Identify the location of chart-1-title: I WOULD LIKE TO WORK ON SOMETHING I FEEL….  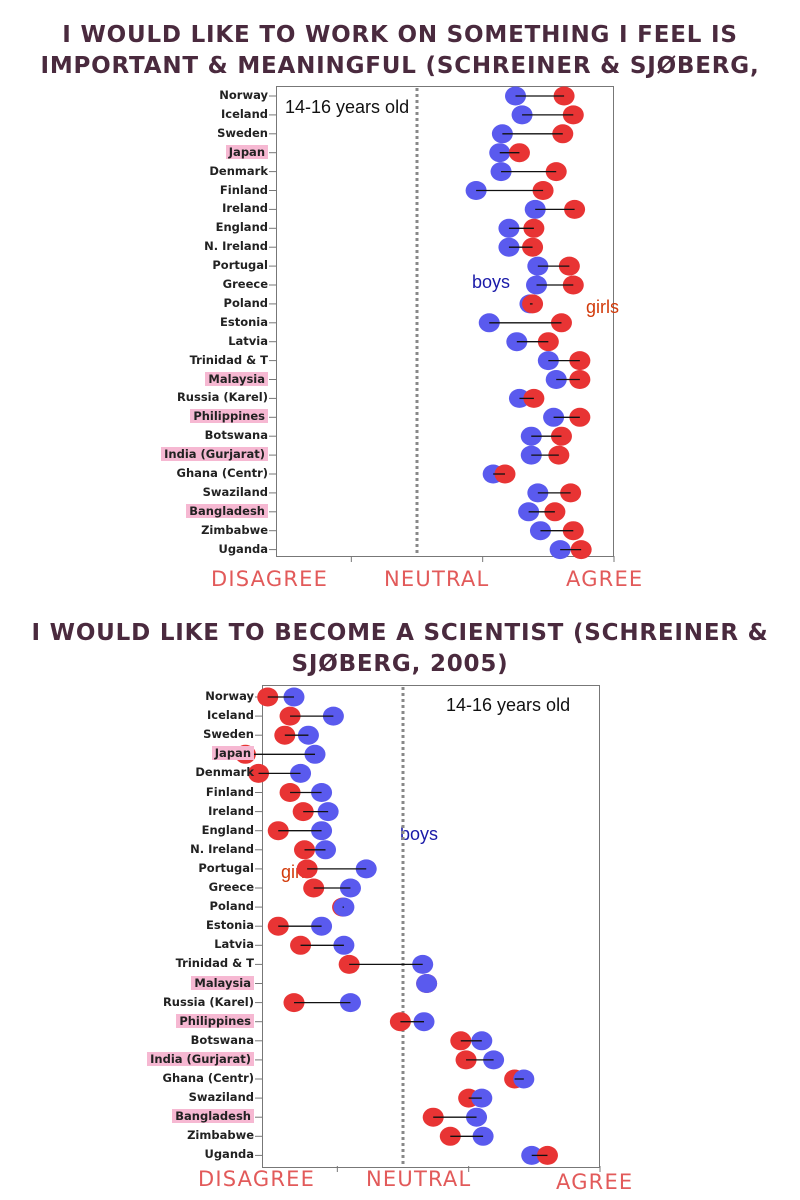
(400, 66).